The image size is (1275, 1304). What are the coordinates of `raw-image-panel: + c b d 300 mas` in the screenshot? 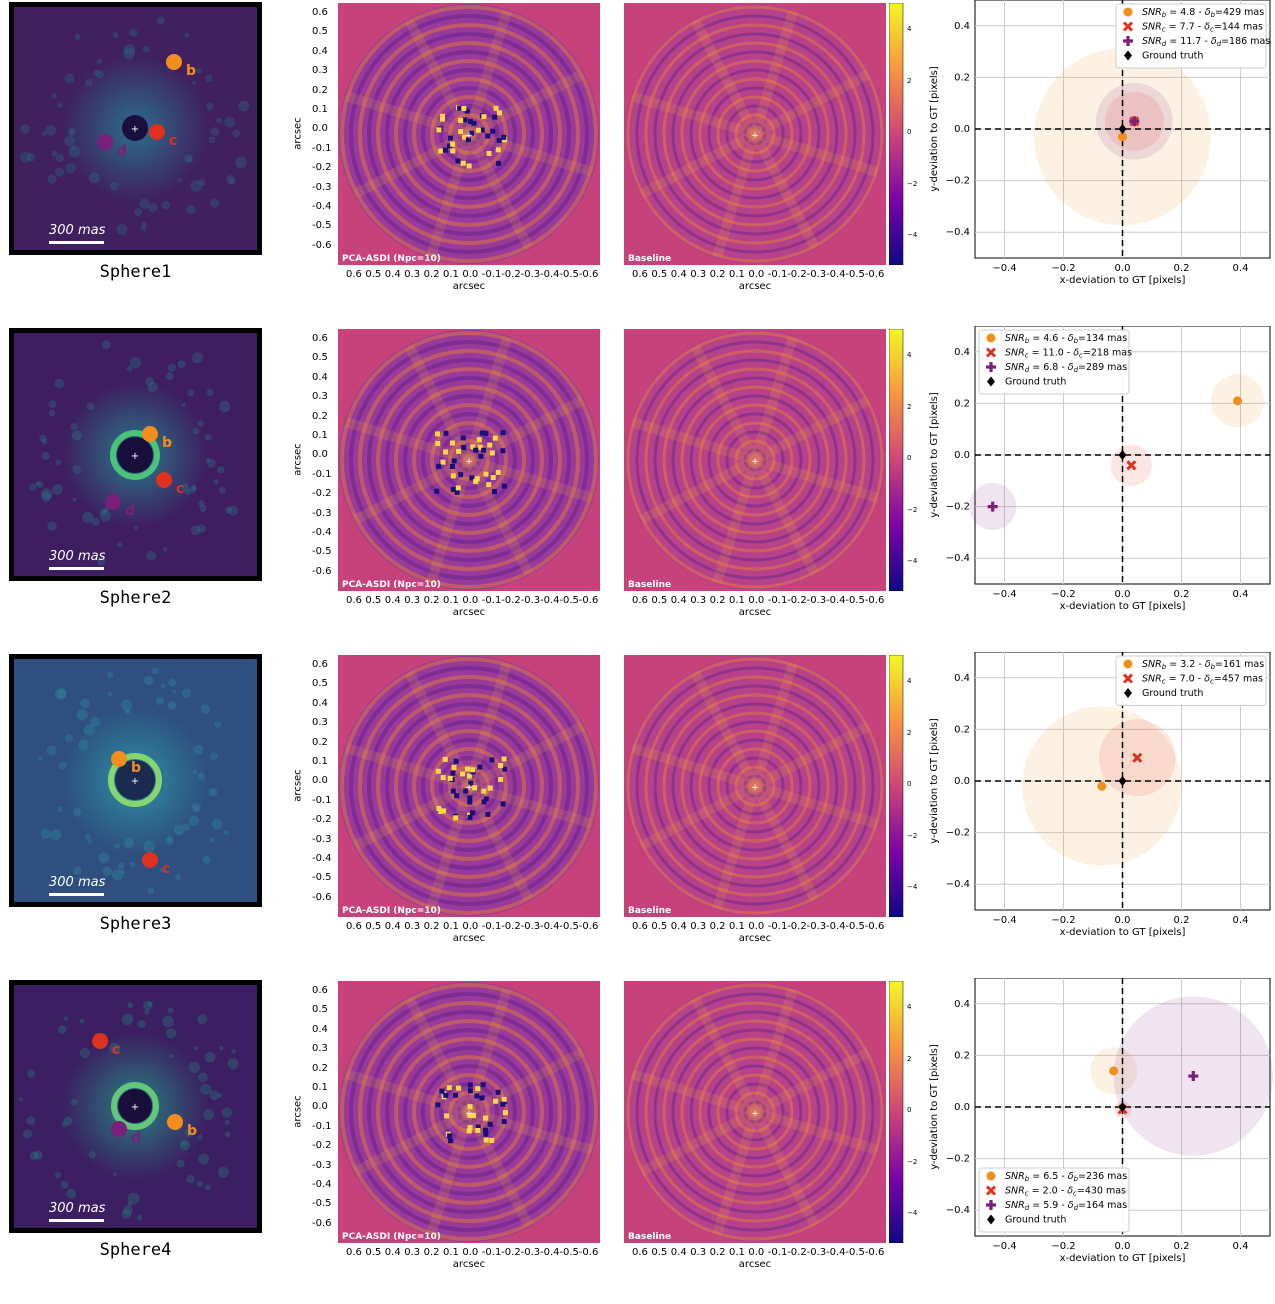 It's located at (135, 1106).